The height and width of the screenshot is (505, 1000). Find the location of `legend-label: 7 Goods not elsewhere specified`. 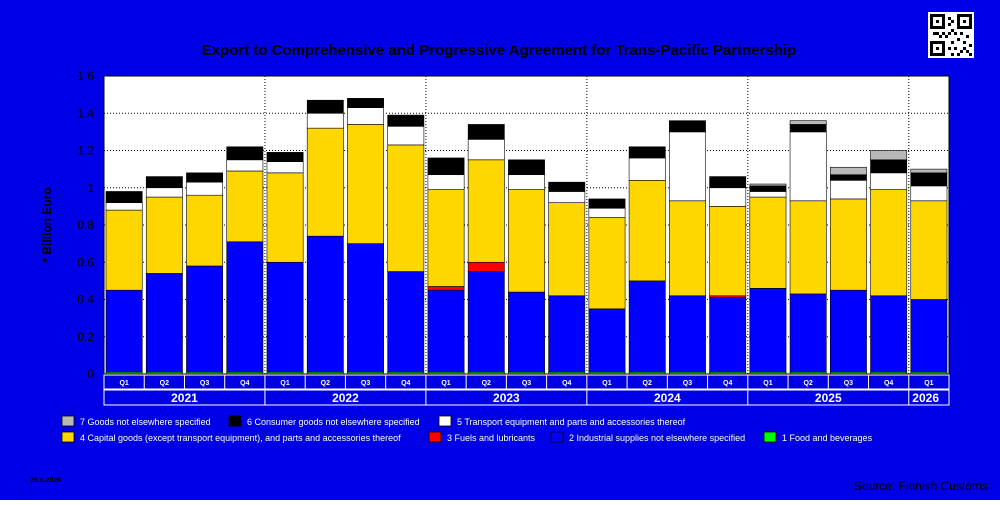

legend-label: 7 Goods not elsewhere specified is located at coordinates (145, 422).